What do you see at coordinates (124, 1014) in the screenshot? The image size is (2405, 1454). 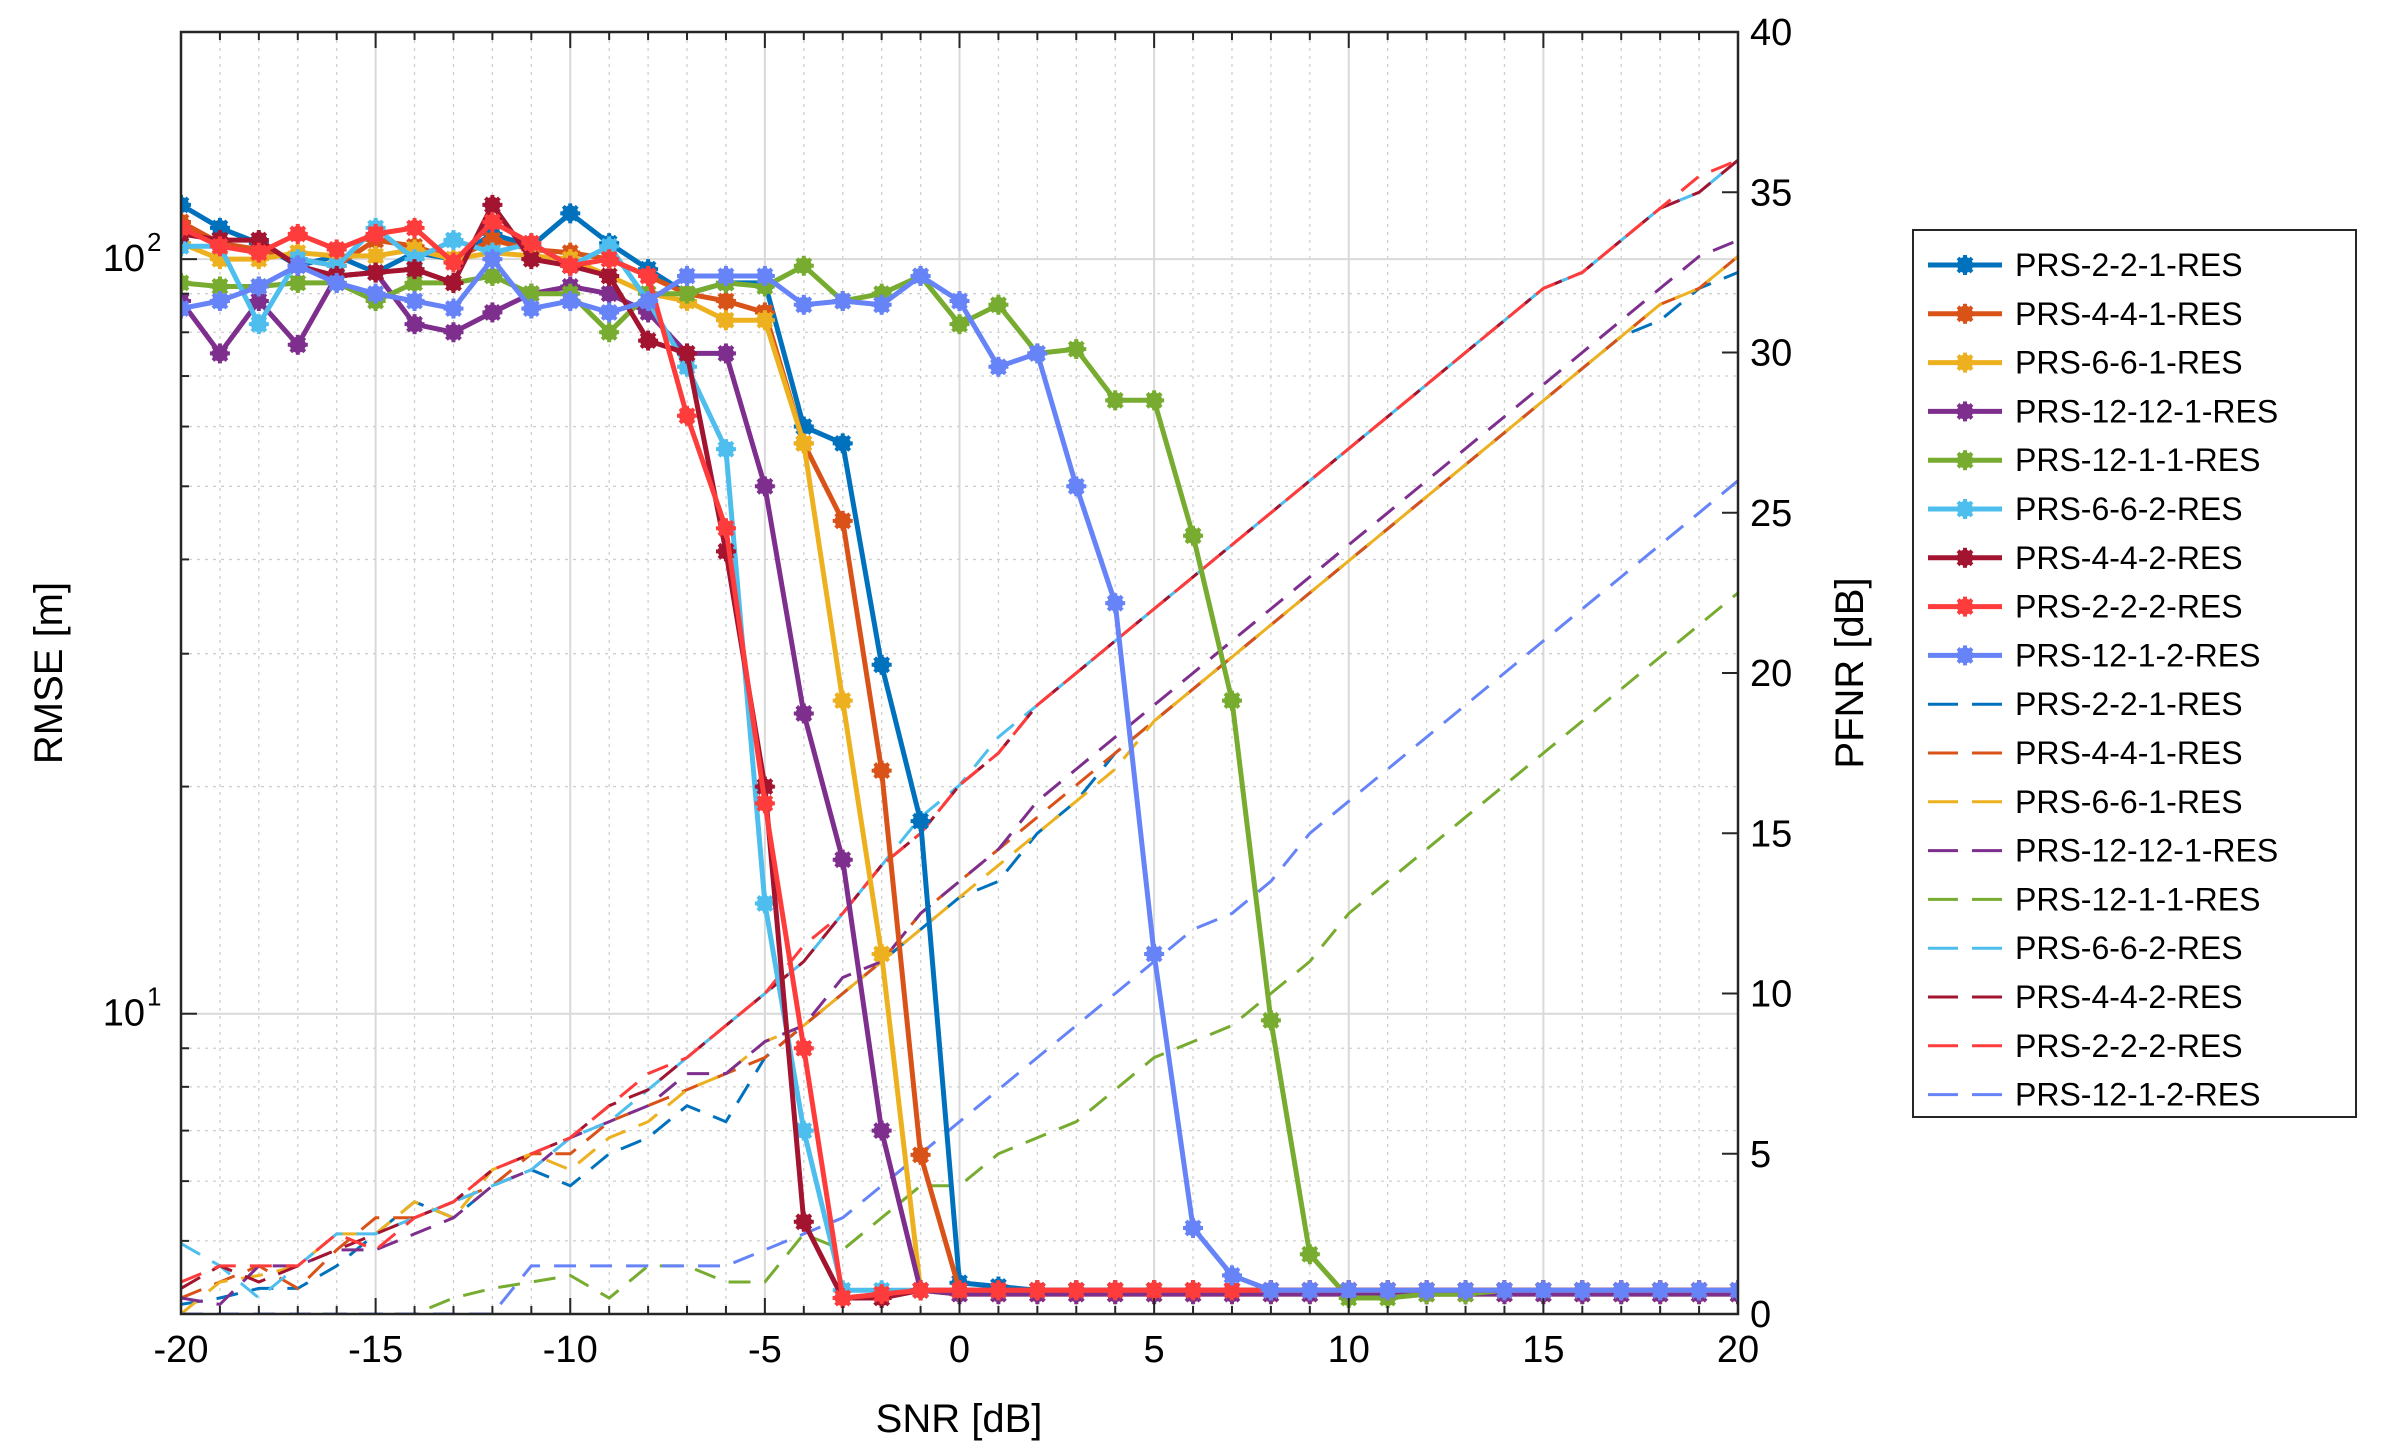 I see `y-left-tick-label: 10` at bounding box center [124, 1014].